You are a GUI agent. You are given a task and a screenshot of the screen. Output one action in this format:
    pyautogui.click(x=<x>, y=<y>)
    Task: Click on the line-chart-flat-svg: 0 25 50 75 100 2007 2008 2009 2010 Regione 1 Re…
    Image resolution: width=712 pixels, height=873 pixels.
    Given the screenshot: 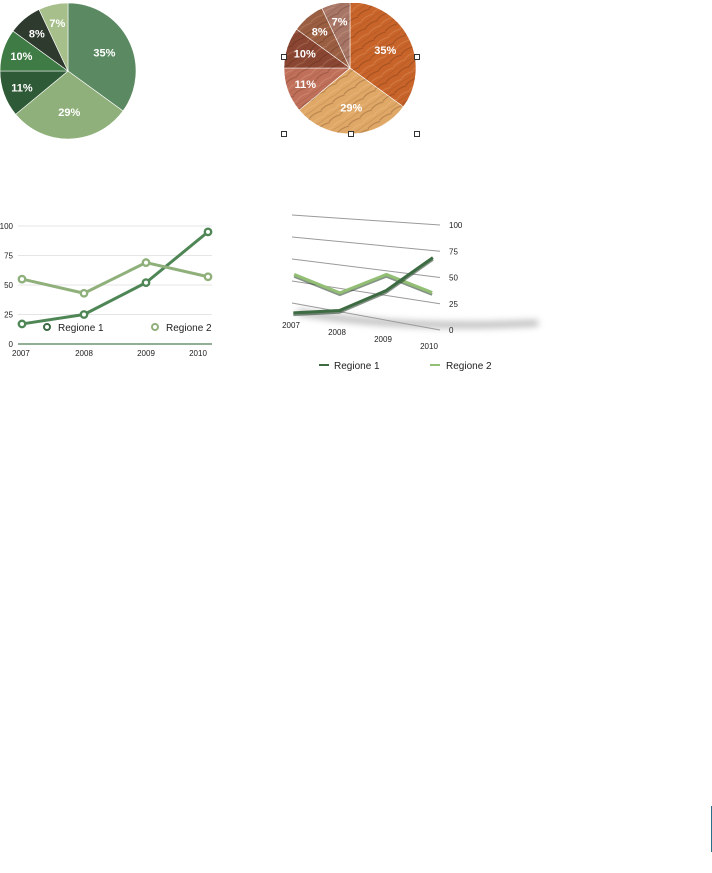 What is the action you would take?
    pyautogui.click(x=106, y=290)
    